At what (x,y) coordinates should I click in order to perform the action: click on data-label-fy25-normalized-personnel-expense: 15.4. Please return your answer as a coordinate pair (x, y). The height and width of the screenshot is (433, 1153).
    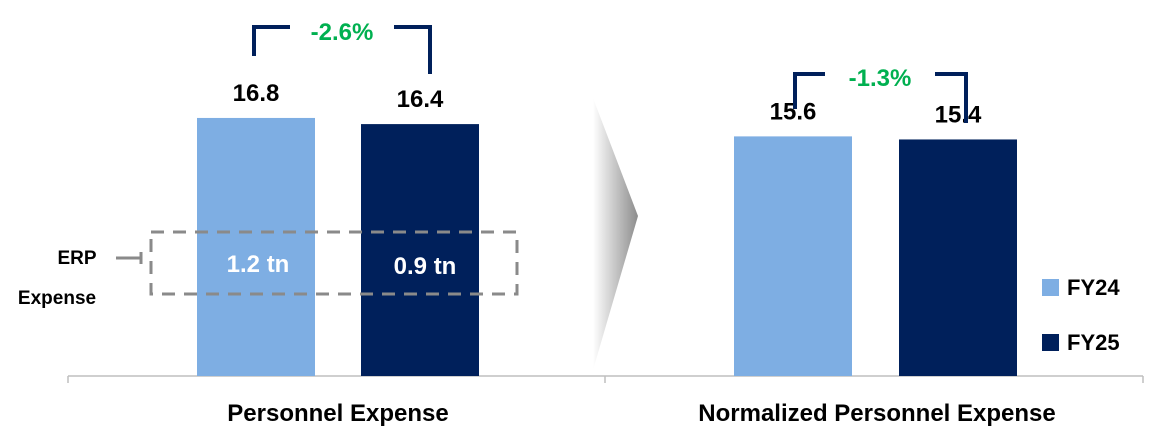
    Looking at the image, I should click on (958, 114).